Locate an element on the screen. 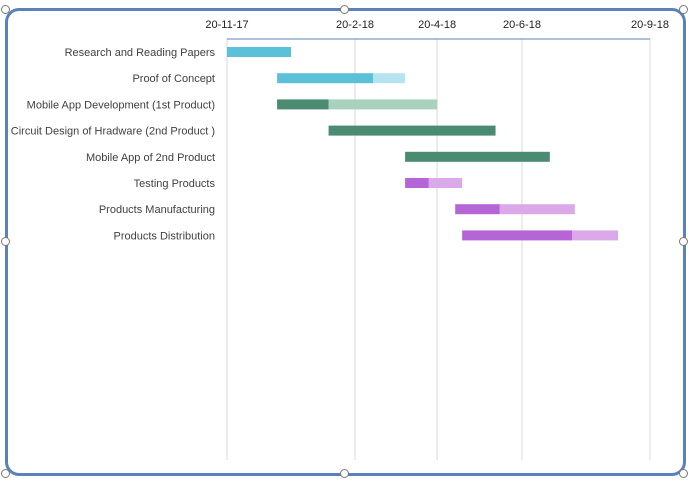  task-label: Proof of Concept is located at coordinates (173, 79).